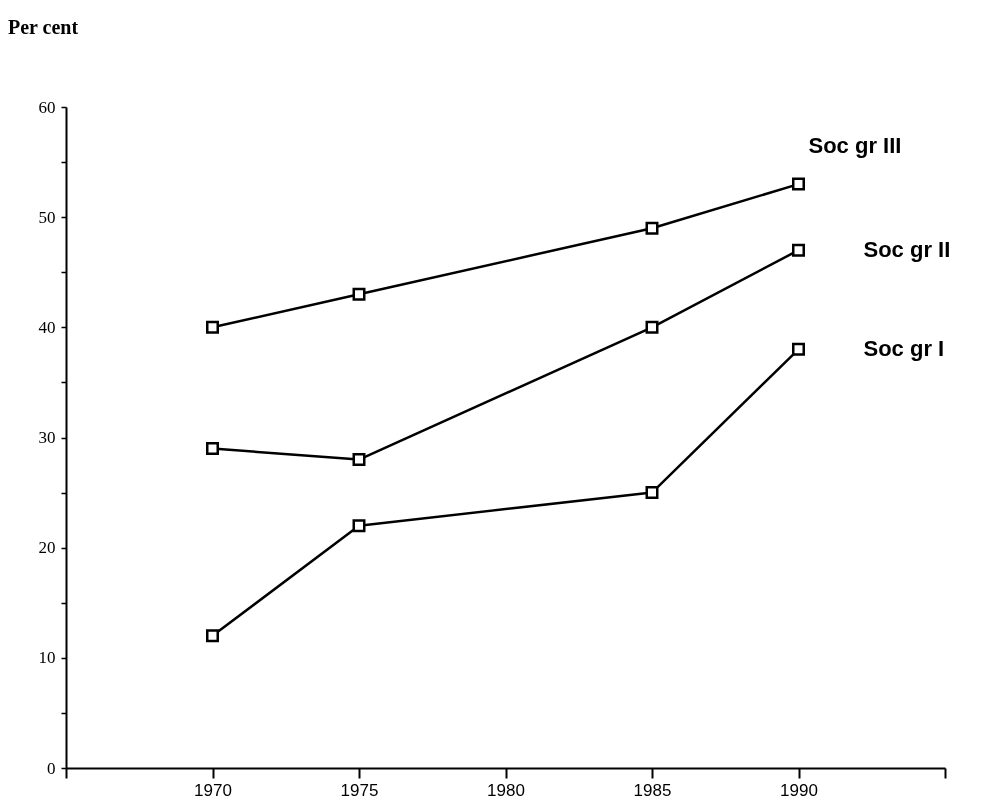 The height and width of the screenshot is (807, 1004). I want to click on text: Soc gr II, so click(907, 250).